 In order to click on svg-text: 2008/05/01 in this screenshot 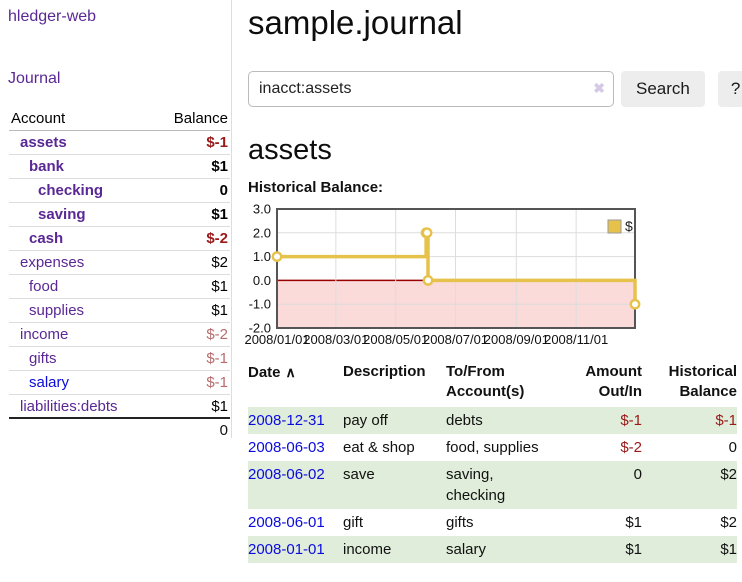, I will do `click(395, 339)`.